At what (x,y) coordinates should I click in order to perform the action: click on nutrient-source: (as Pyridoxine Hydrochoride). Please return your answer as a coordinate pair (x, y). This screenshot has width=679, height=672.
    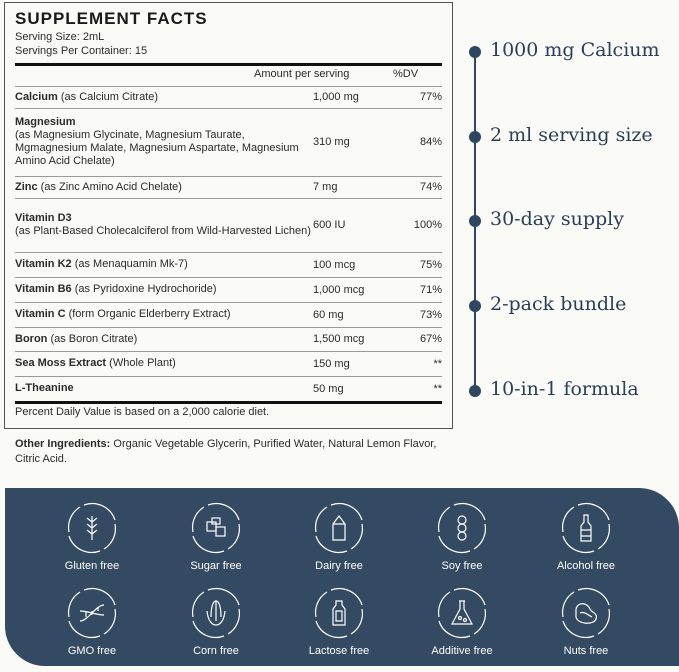
    Looking at the image, I should click on (144, 289).